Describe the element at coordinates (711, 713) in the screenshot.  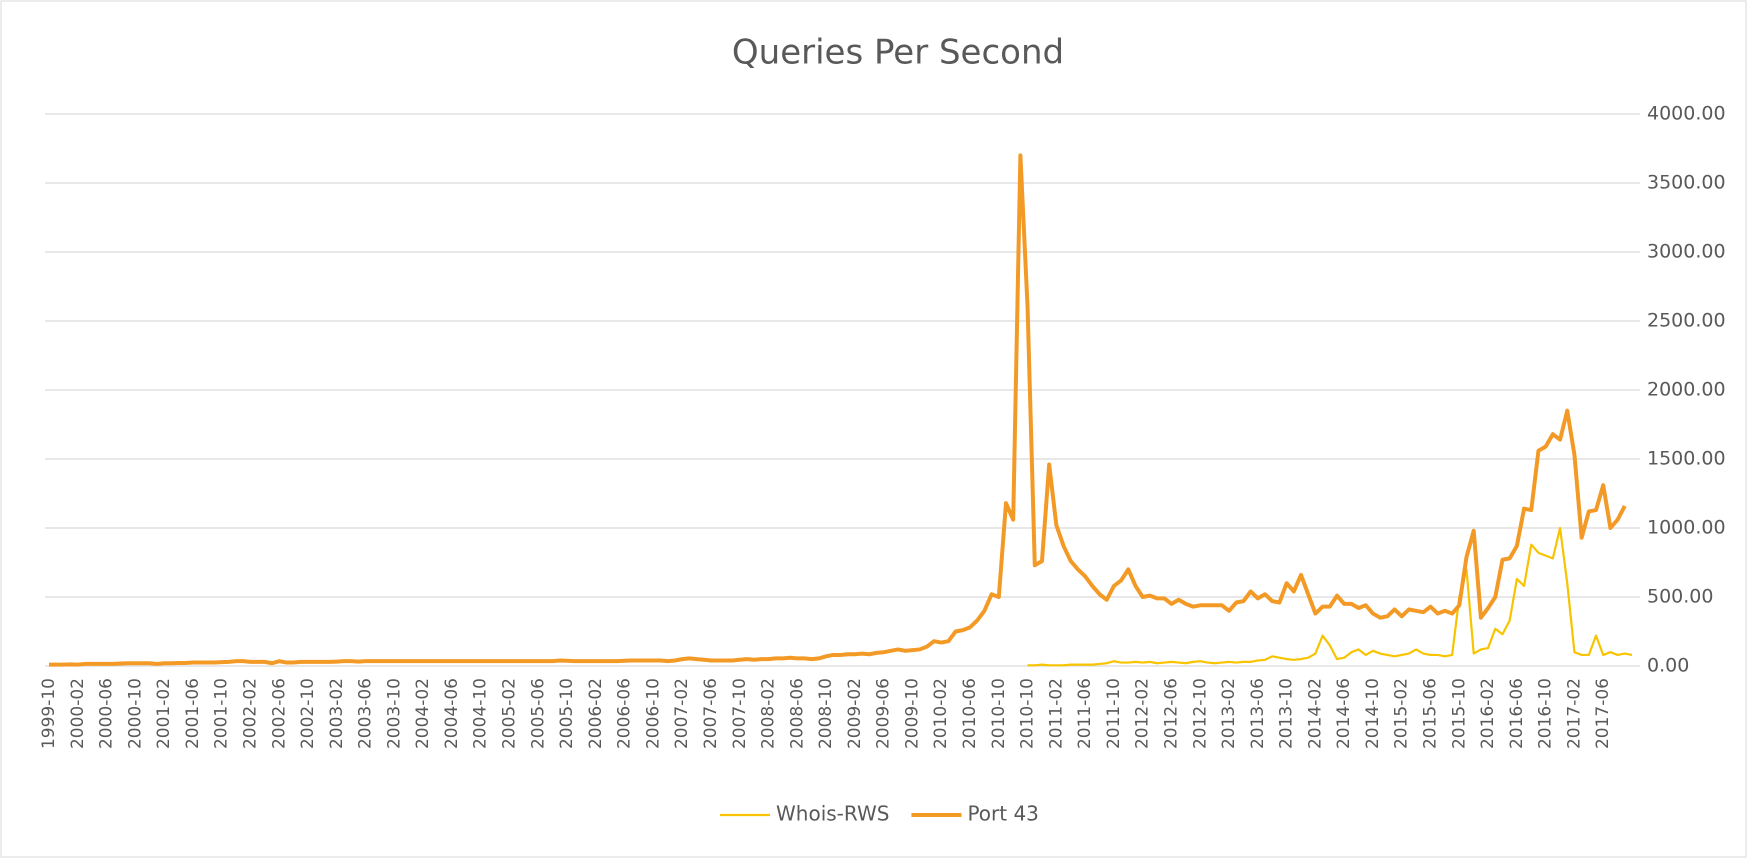
I see `x-tick-label: 2007-06` at that location.